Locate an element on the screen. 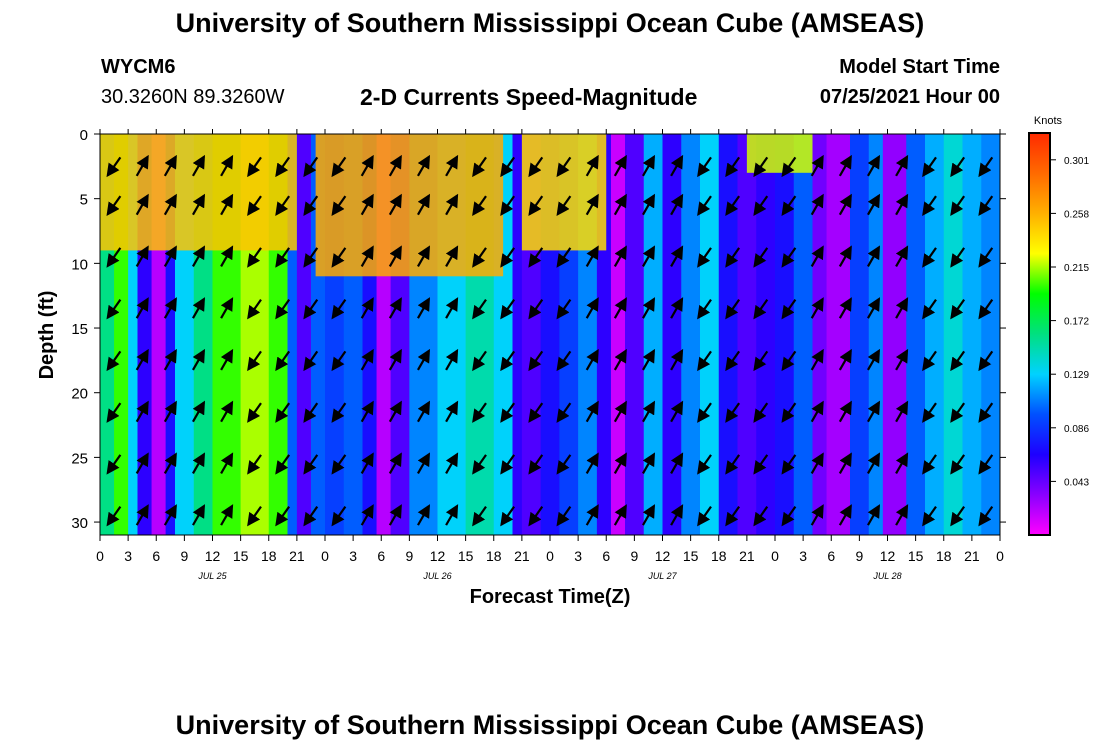 This screenshot has width=1100, height=750. model-start-label: Model Start Time is located at coordinates (919, 67).